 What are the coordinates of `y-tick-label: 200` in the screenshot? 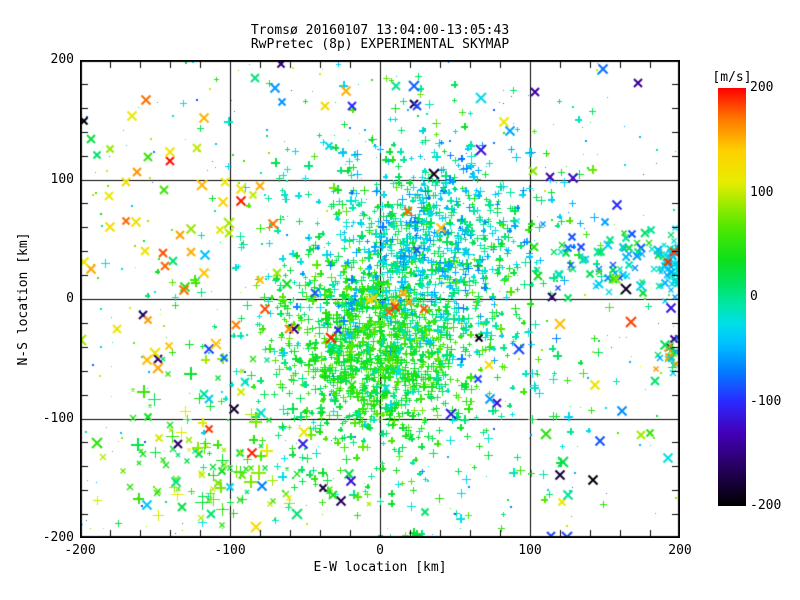 It's located at (62, 59).